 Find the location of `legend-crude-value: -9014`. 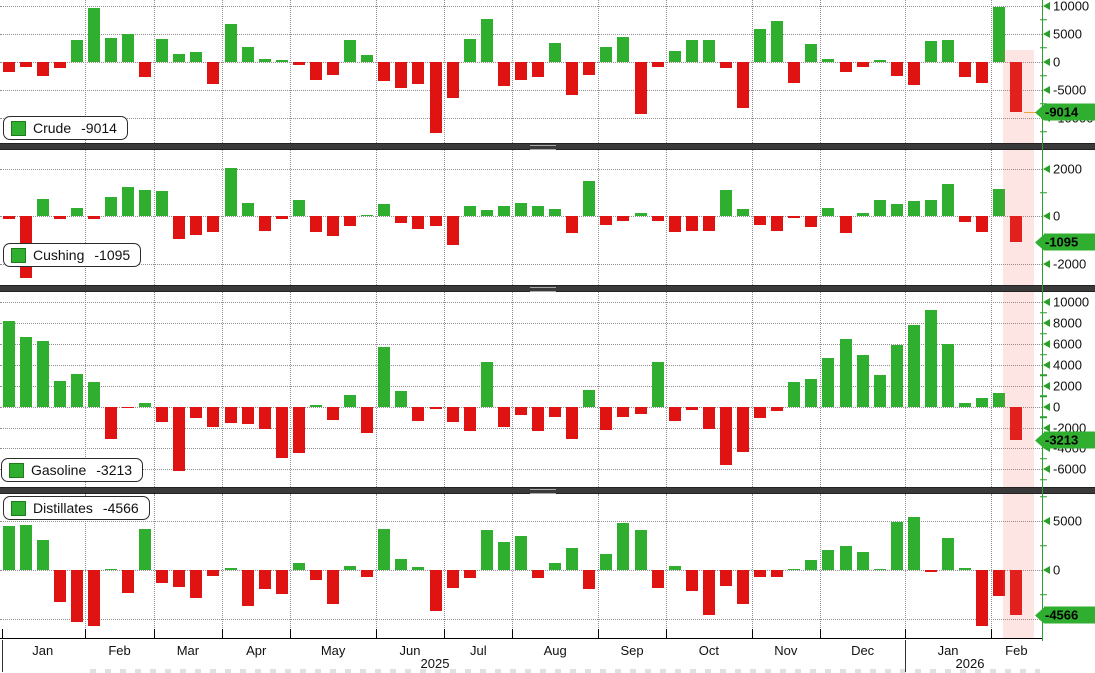

legend-crude-value: -9014 is located at coordinates (99, 128).